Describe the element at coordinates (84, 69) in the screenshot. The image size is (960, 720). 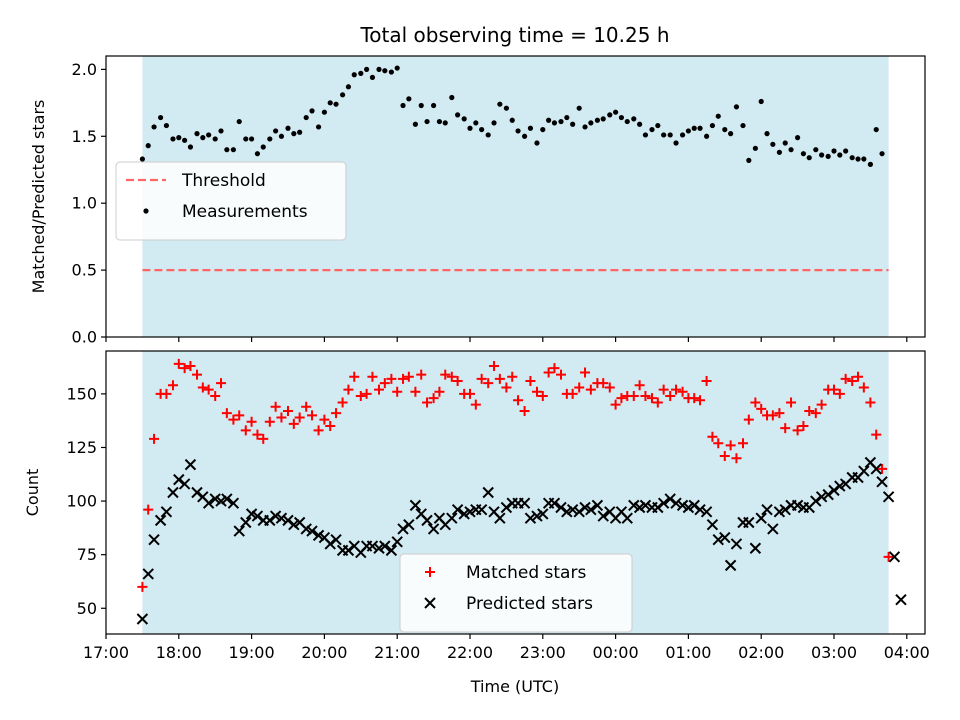
I see `y-tick-label: 2.0` at that location.